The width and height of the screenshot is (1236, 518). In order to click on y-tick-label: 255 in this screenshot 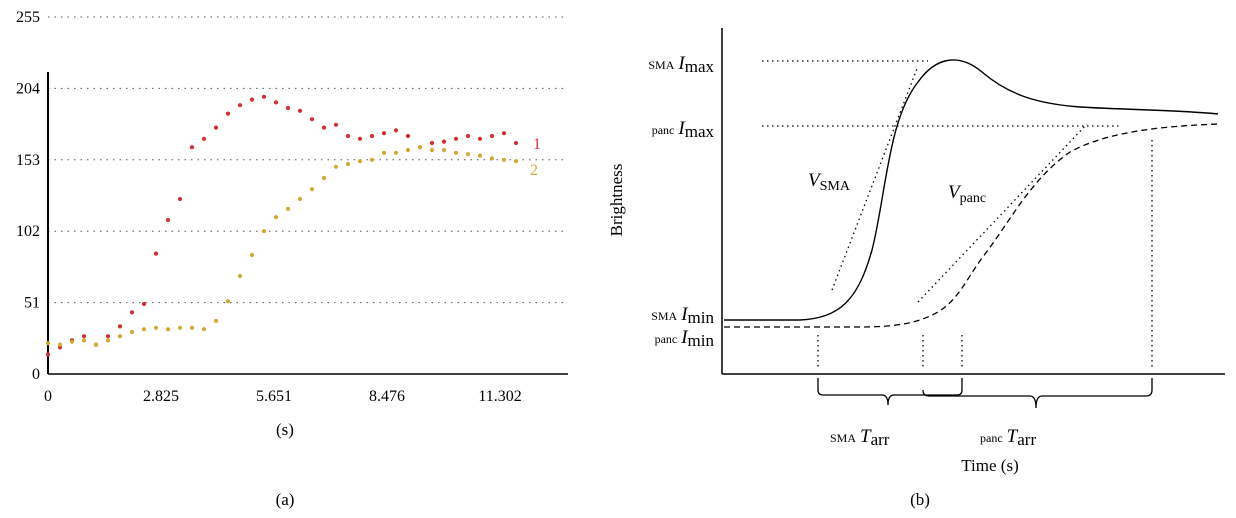, I will do `click(28, 17)`.